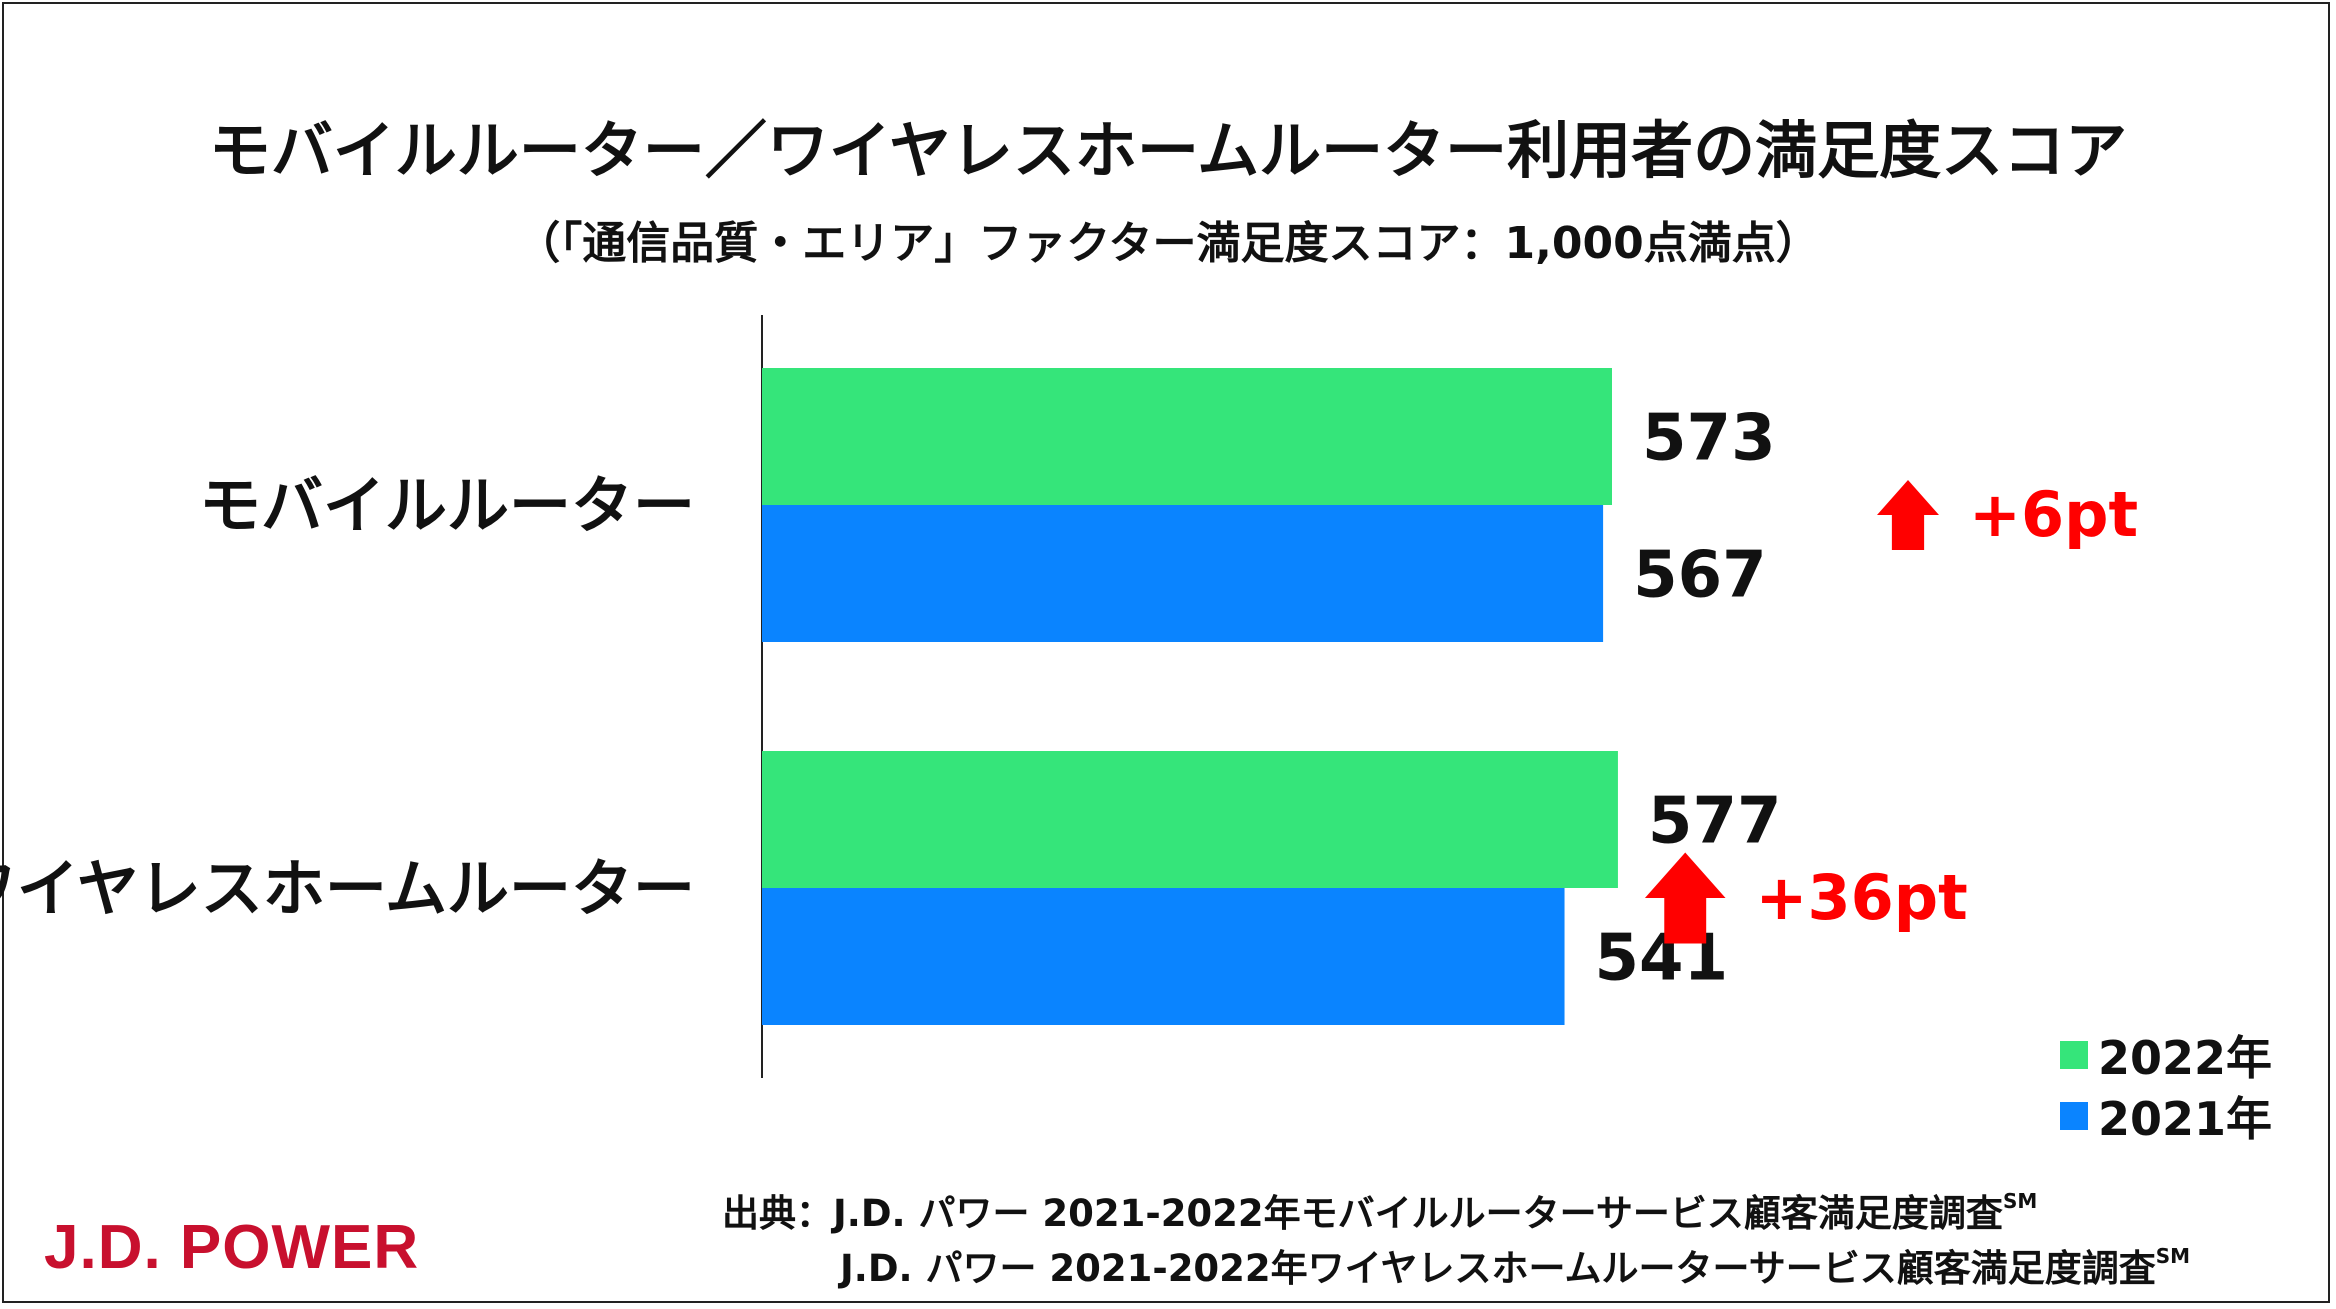 This screenshot has width=2336, height=1309. What do you see at coordinates (2074, 1116) in the screenshot?
I see `legend-swatch-2021` at bounding box center [2074, 1116].